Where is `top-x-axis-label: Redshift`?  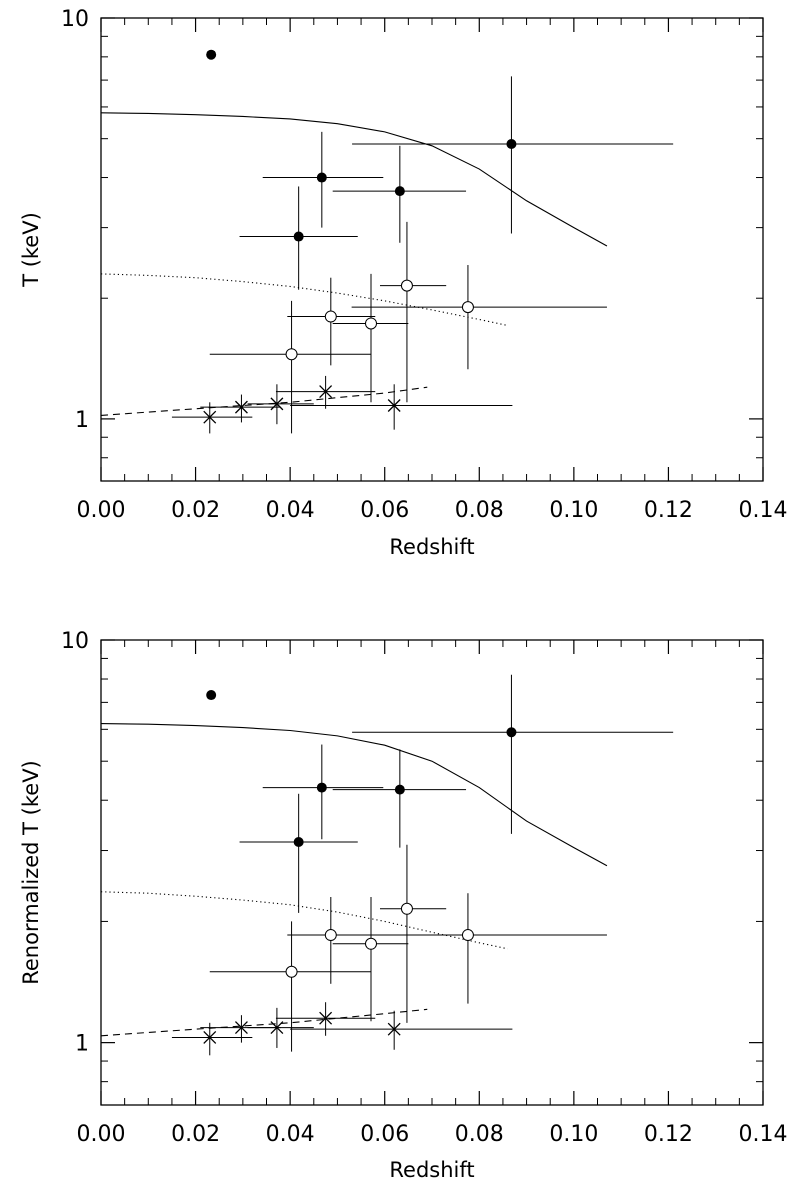 top-x-axis-label: Redshift is located at coordinates (431, 547).